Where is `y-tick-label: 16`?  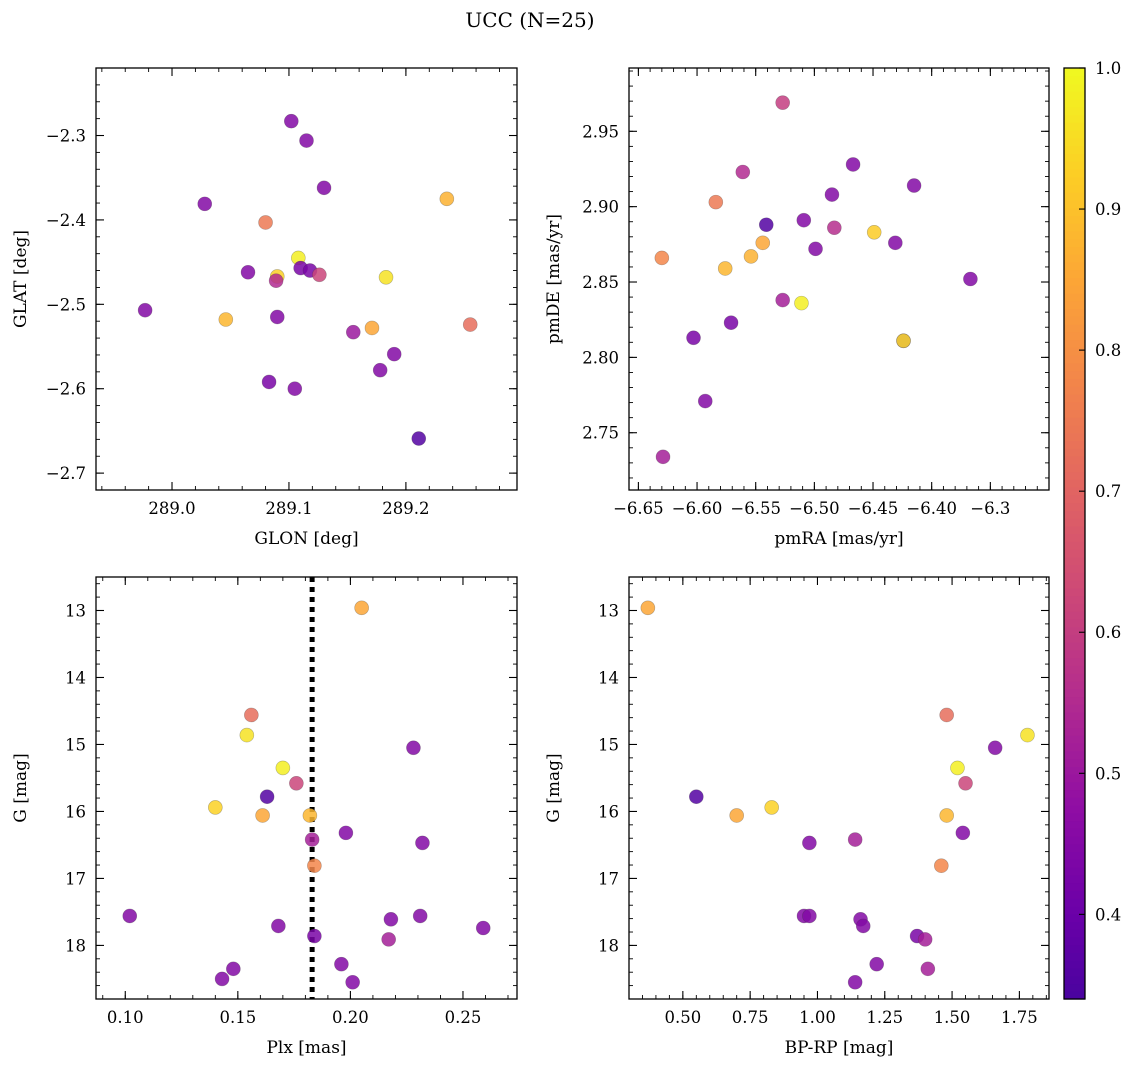 y-tick-label: 16 is located at coordinates (75, 811).